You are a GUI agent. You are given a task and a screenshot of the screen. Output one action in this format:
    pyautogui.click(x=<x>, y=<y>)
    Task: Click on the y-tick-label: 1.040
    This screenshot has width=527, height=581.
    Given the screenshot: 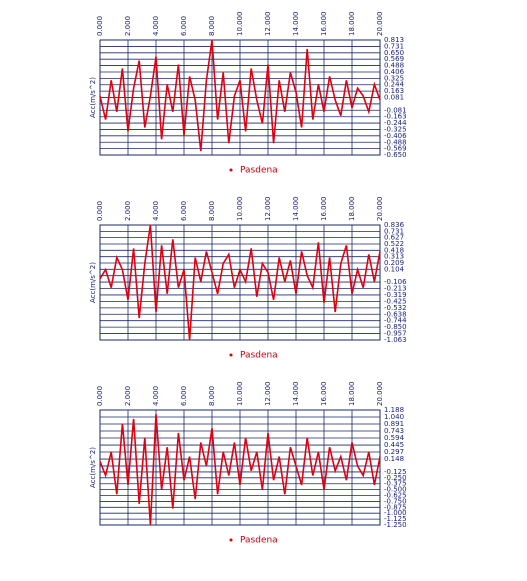 What is the action you would take?
    pyautogui.click(x=394, y=417)
    